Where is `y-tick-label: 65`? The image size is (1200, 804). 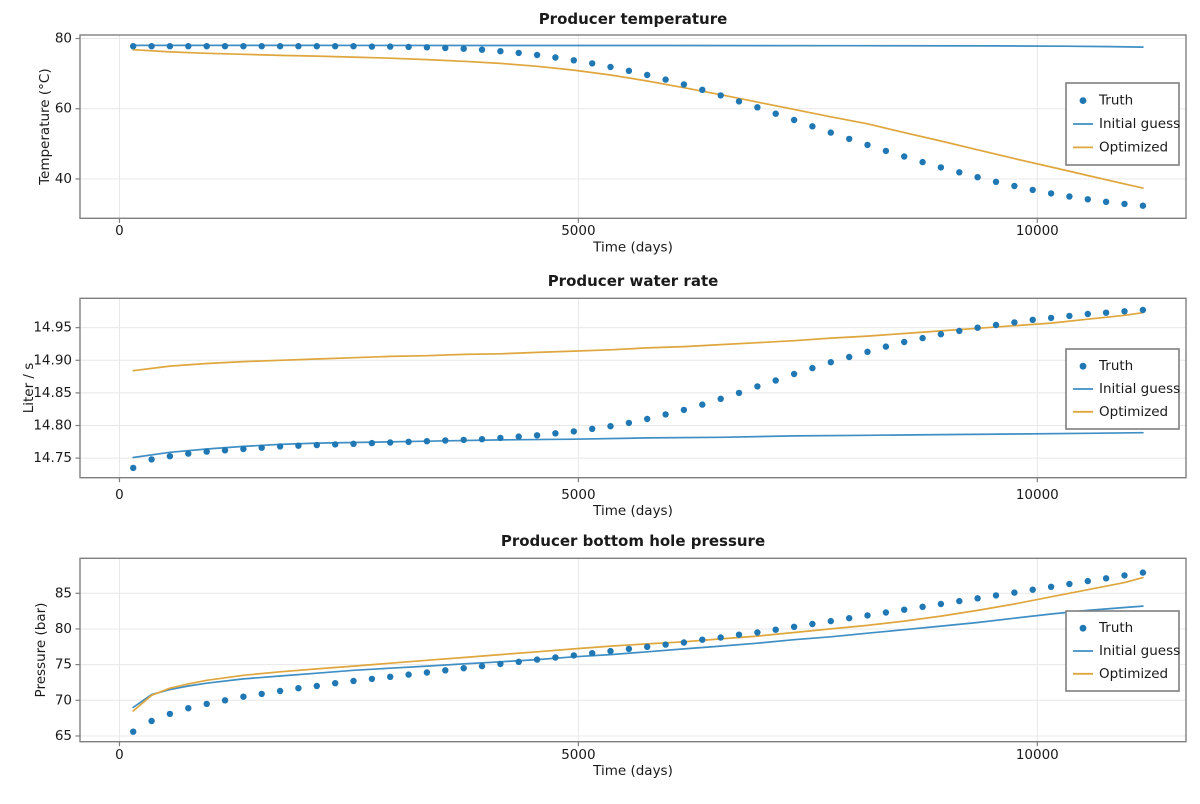
y-tick-label: 65 is located at coordinates (63, 736).